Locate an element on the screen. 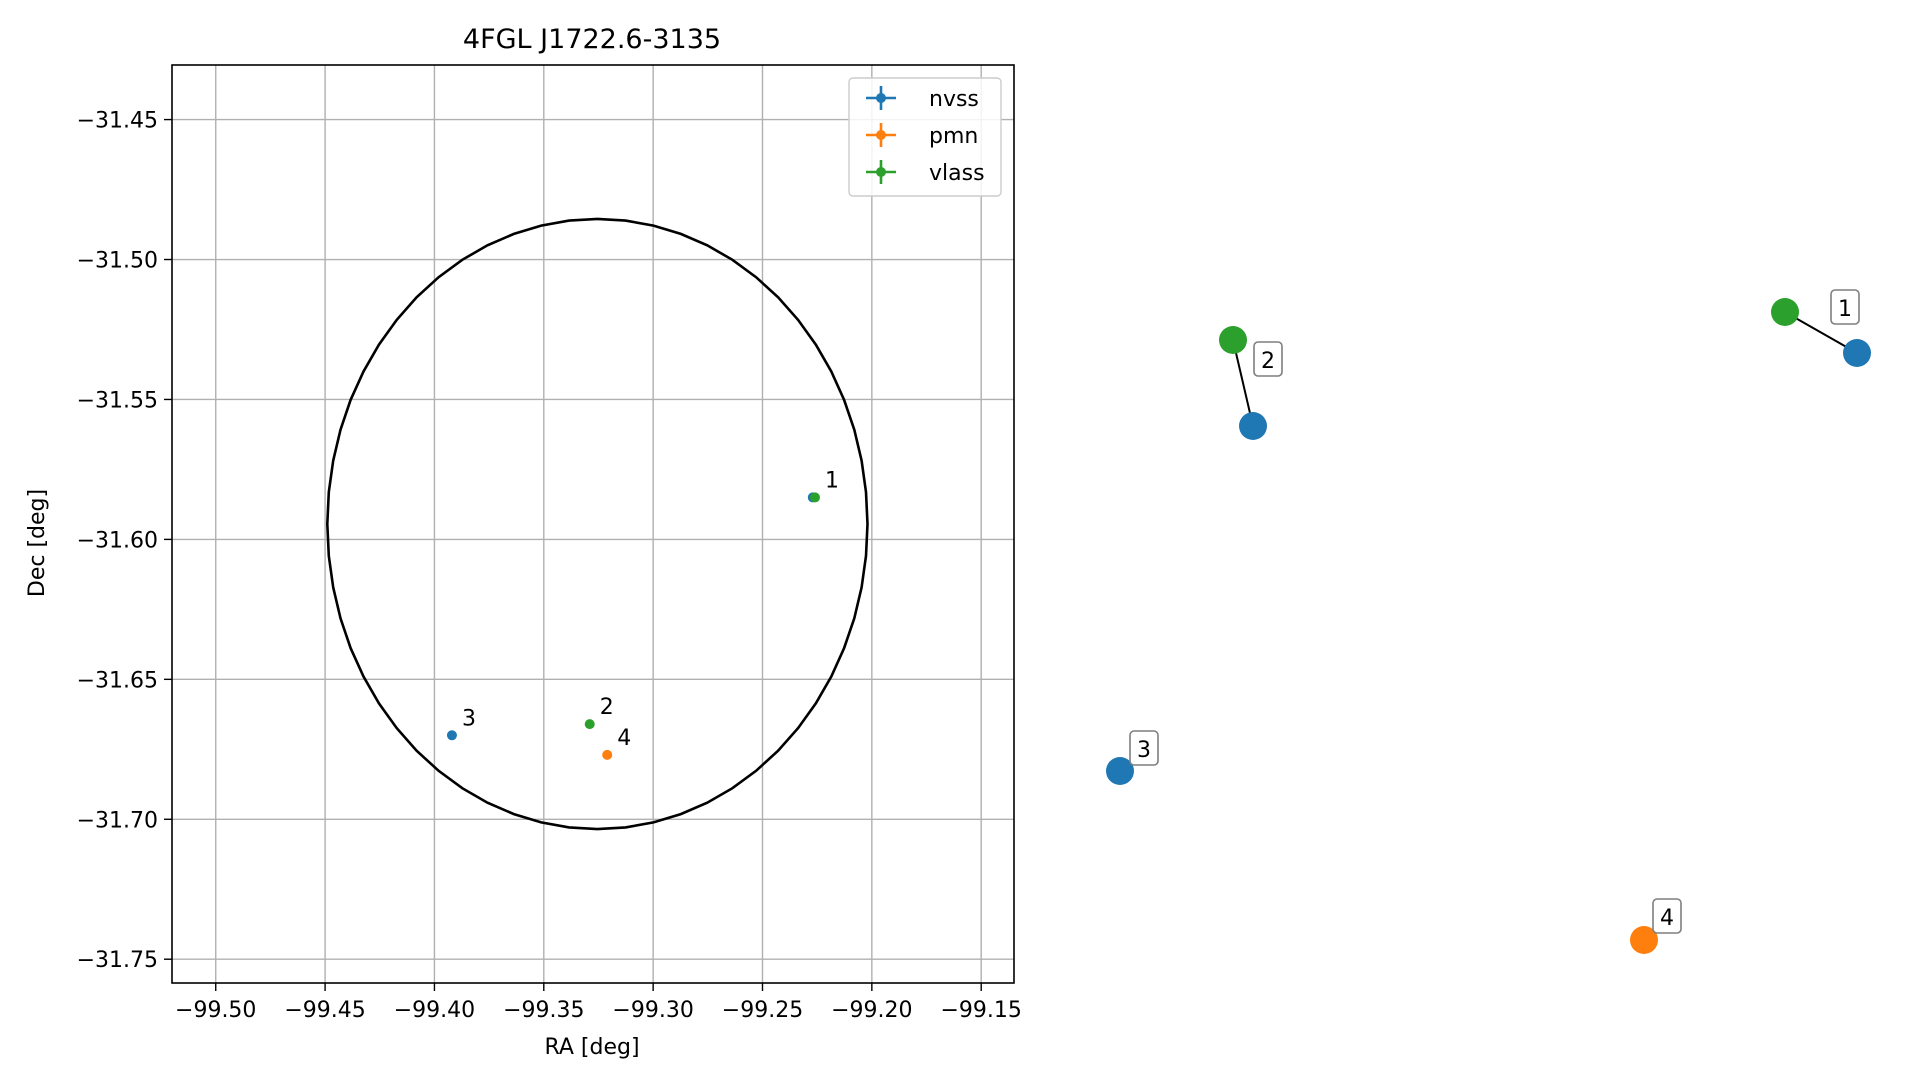 The image size is (1919, 1080). point-label-1: 1 is located at coordinates (832, 480).